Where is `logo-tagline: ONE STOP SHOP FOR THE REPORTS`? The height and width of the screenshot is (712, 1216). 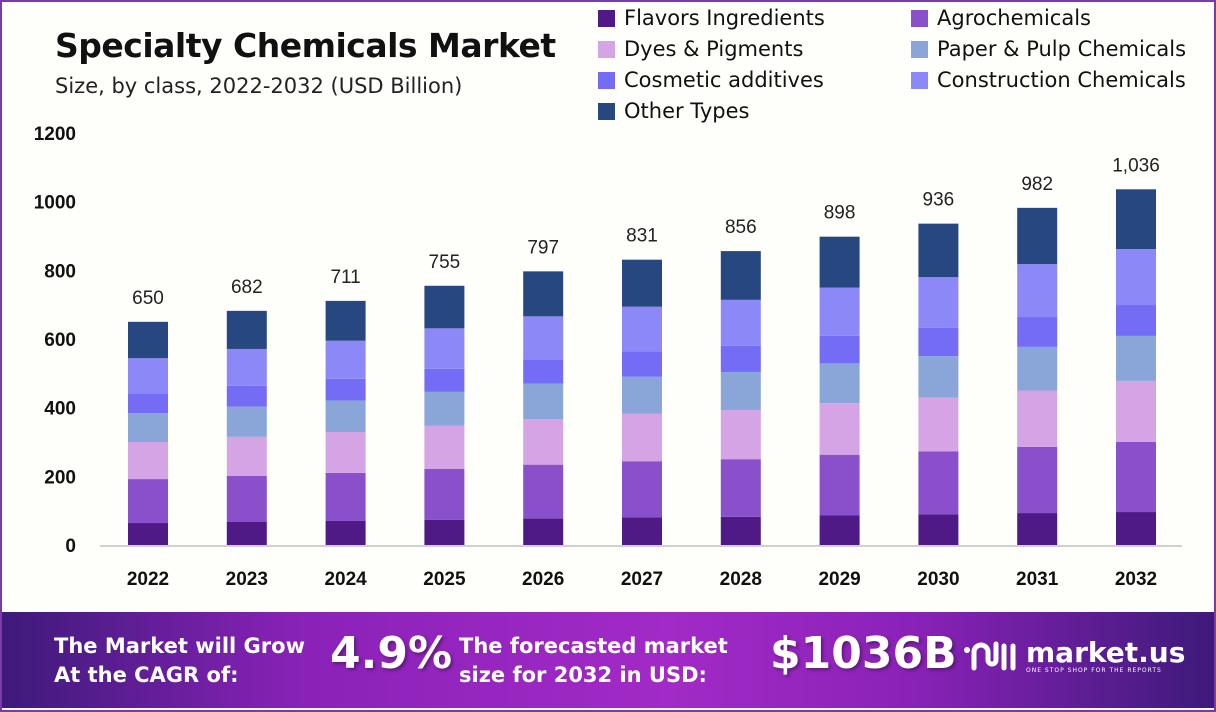
logo-tagline: ONE STOP SHOP FOR THE REPORTS is located at coordinates (1094, 670).